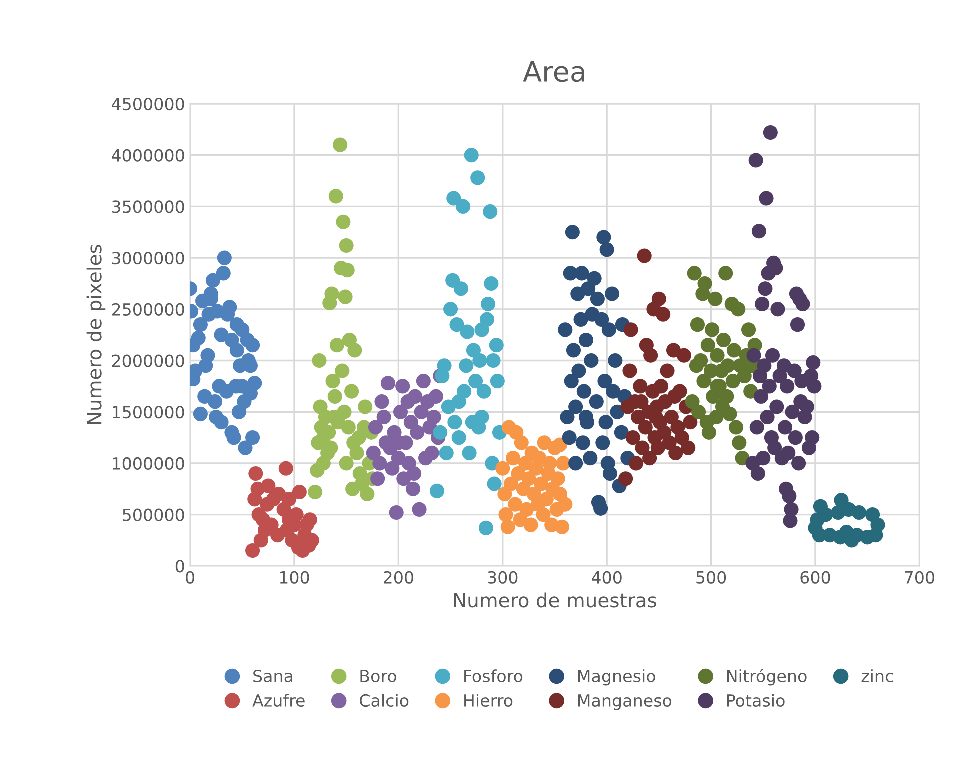 The height and width of the screenshot is (782, 961). I want to click on y-tick-label: 1000000, so click(148, 463).